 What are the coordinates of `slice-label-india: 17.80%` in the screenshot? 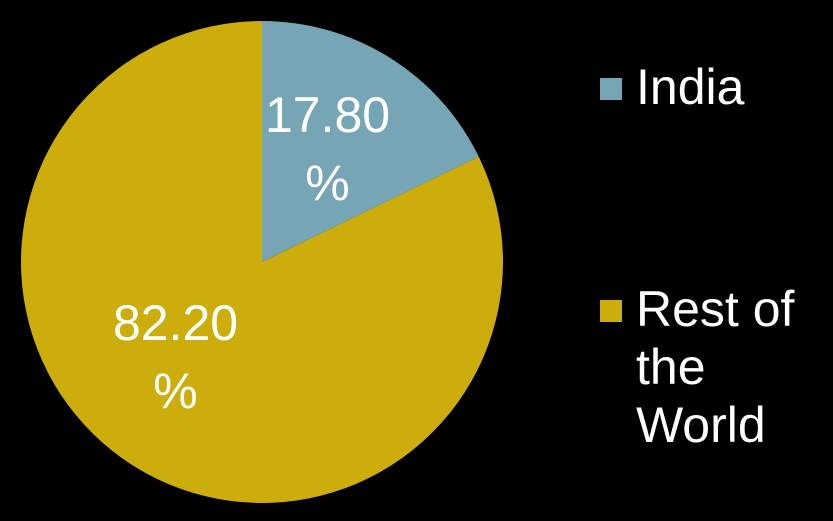 It's located at (327, 149).